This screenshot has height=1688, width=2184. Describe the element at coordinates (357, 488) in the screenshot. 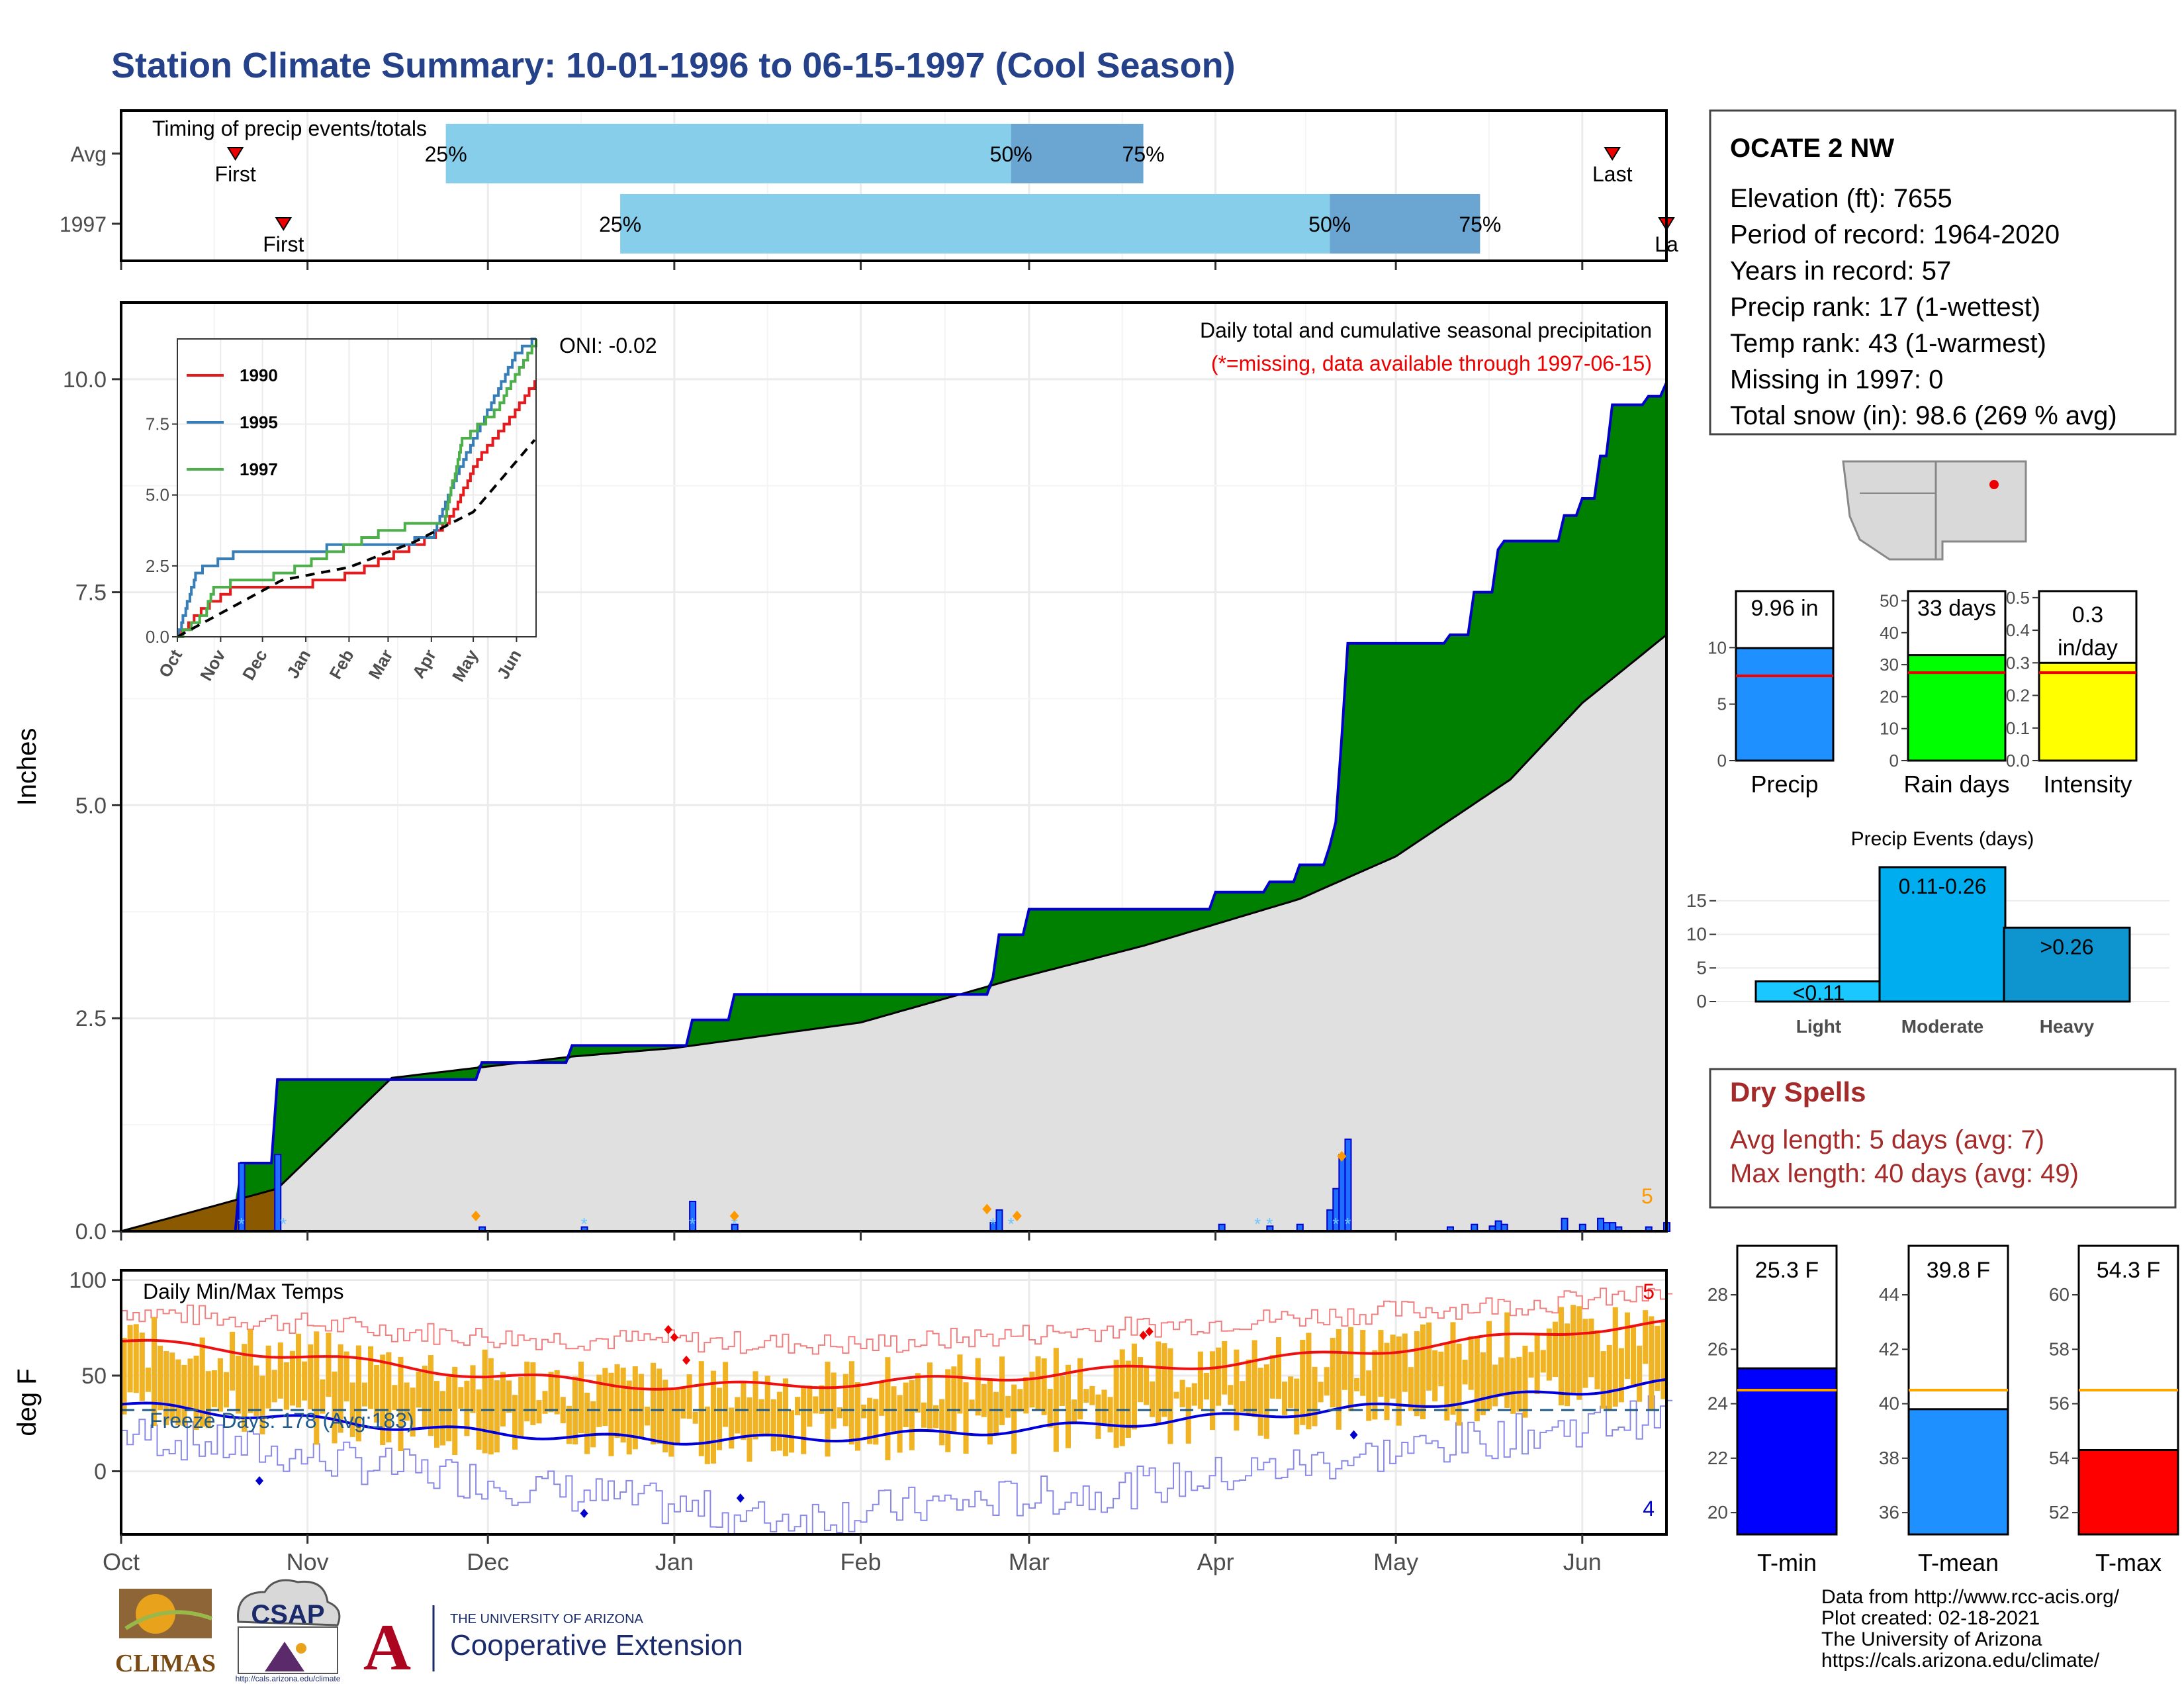

I see `inset-series-line` at that location.